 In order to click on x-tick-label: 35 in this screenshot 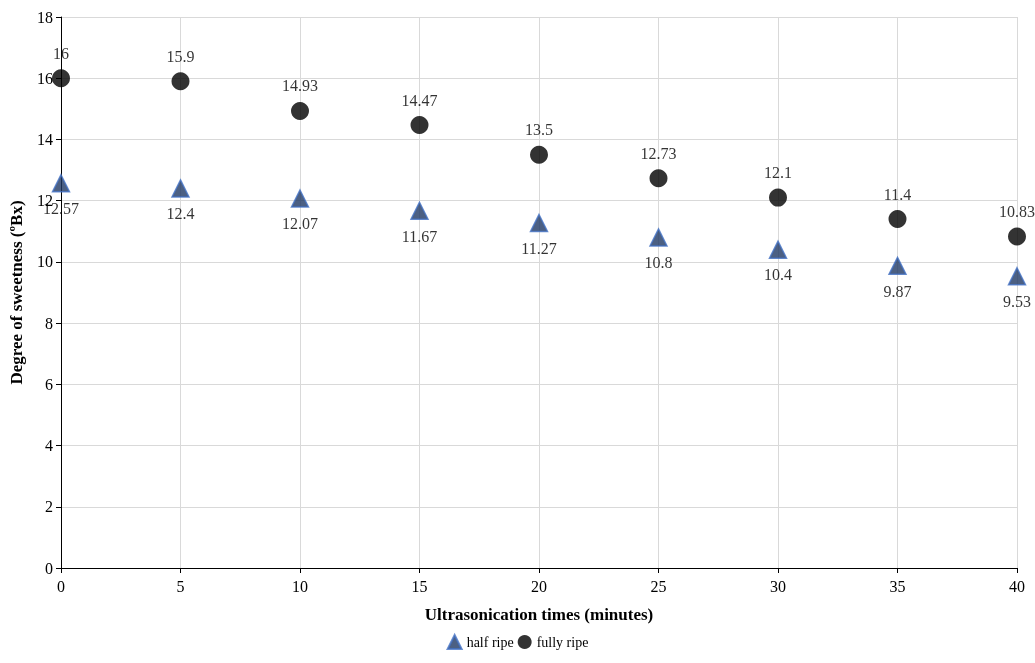, I will do `click(897, 586)`.